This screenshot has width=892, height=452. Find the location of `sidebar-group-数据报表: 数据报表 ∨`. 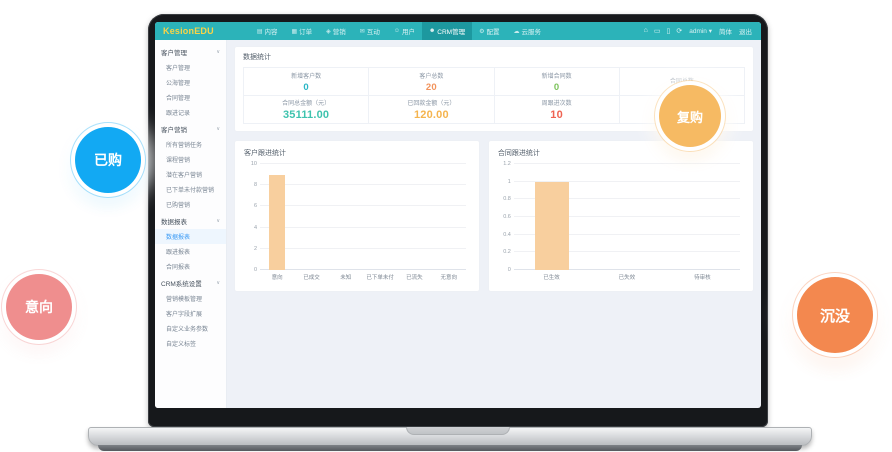

sidebar-group-数据报表: 数据报表 ∨ is located at coordinates (190, 220).